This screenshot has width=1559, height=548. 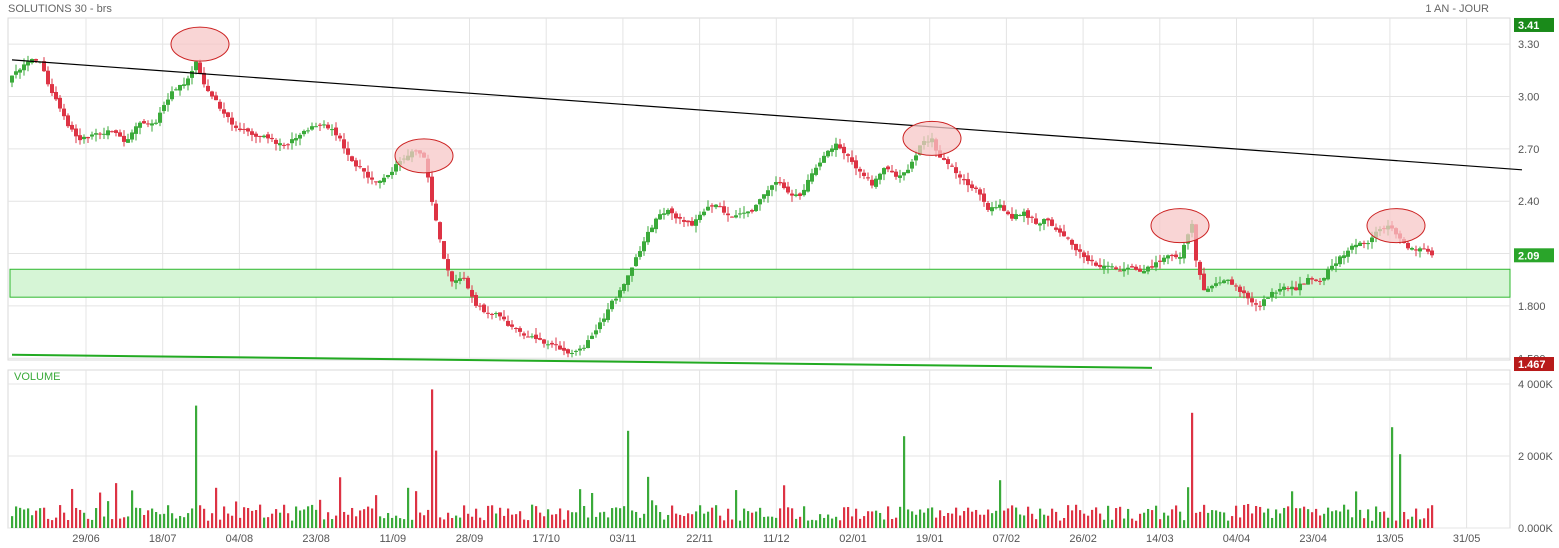 I want to click on x-tick-label: 18/07, so click(x=163, y=539).